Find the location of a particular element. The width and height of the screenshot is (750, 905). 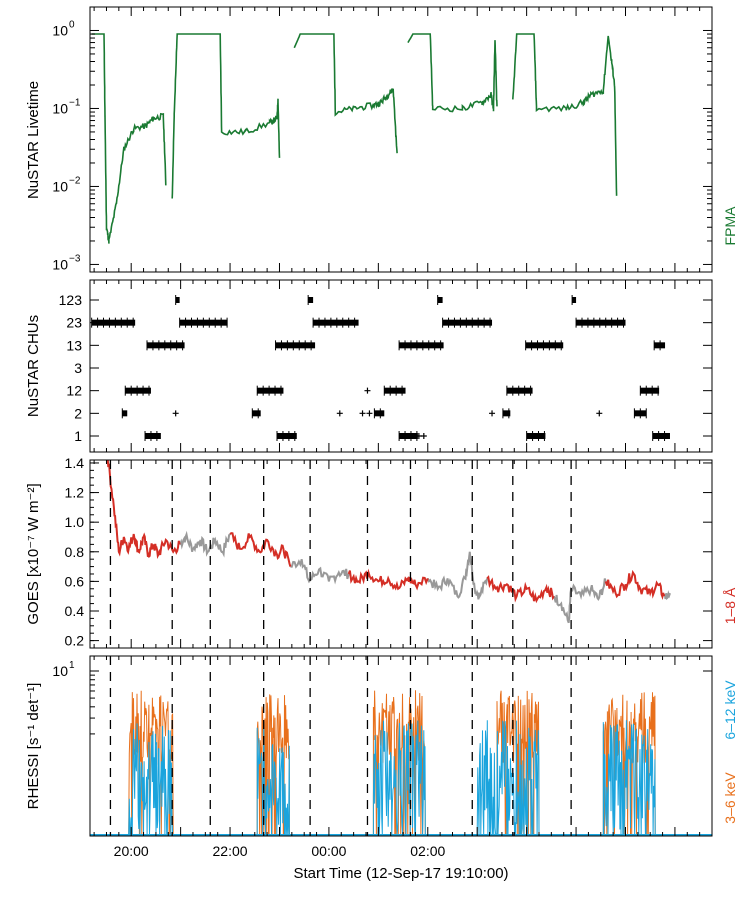

chus-tick-label: 1 is located at coordinates (78, 436).